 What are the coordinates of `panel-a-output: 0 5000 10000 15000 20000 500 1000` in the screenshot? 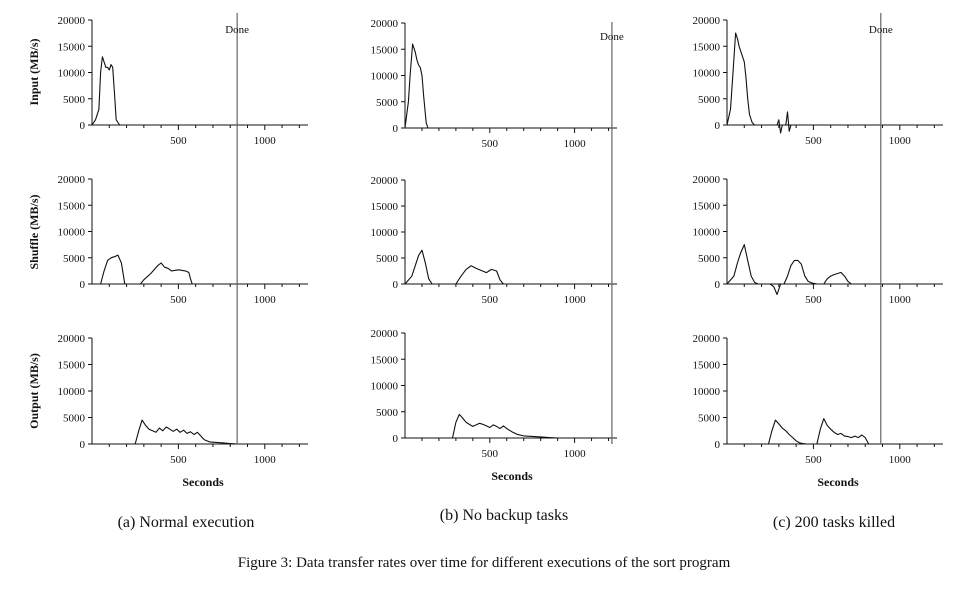 It's located at (183, 399).